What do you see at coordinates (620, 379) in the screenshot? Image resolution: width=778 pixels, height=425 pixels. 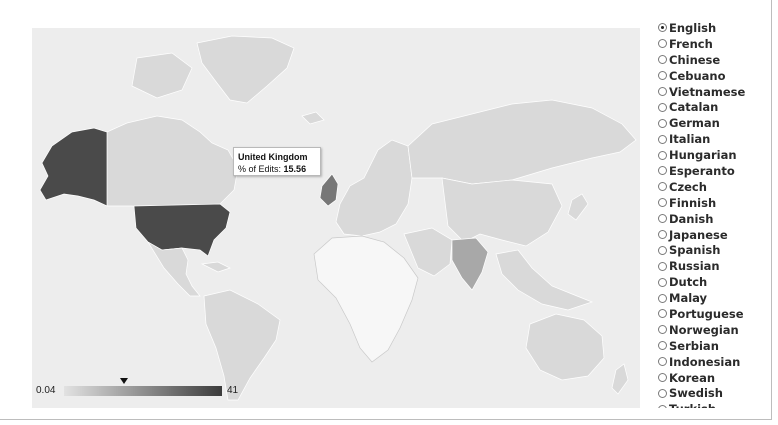 I see `region-new-zealand` at bounding box center [620, 379].